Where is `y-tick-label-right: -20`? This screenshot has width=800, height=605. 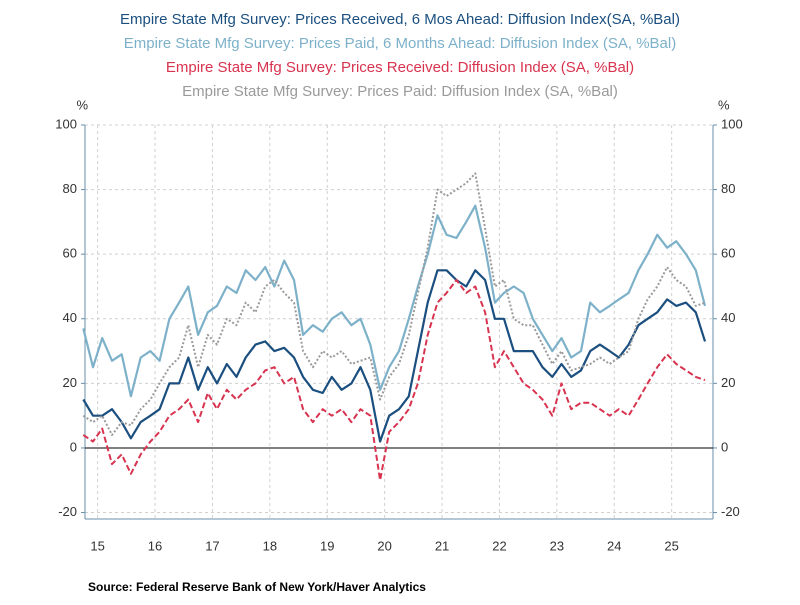
y-tick-label-right: -20 is located at coordinates (730, 511).